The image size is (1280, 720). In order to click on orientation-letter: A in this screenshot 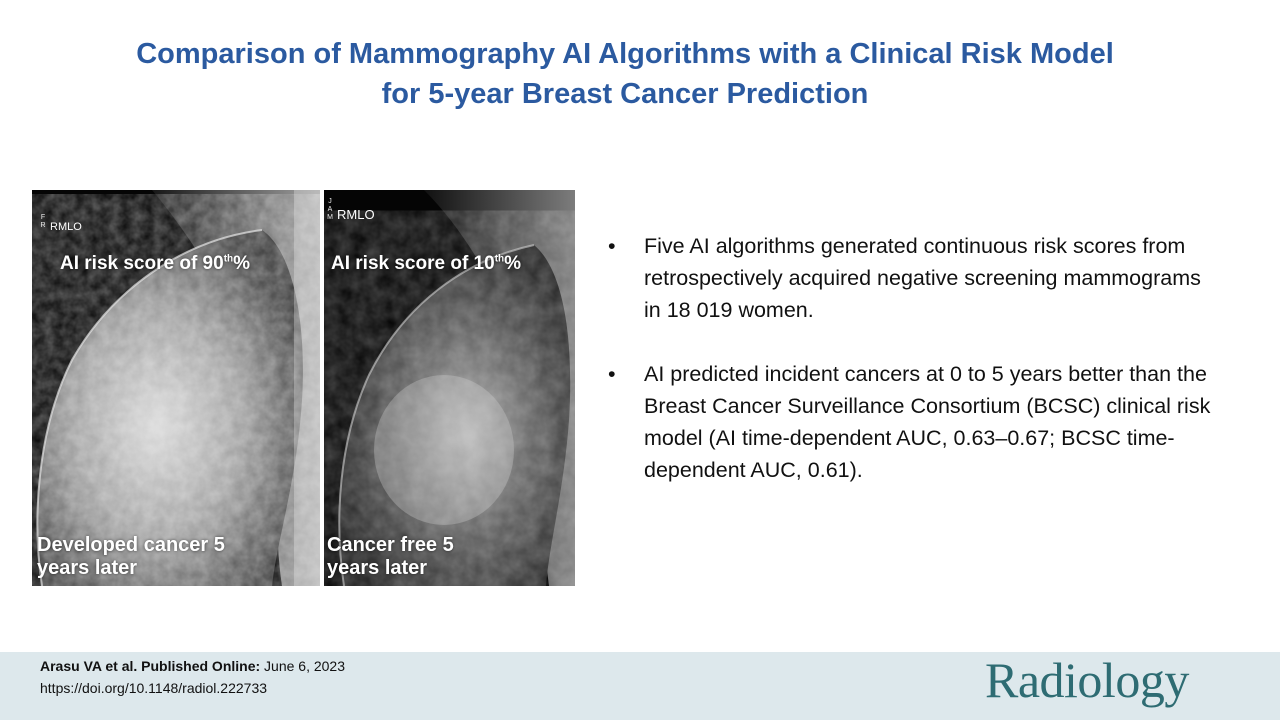, I will do `click(330, 209)`.